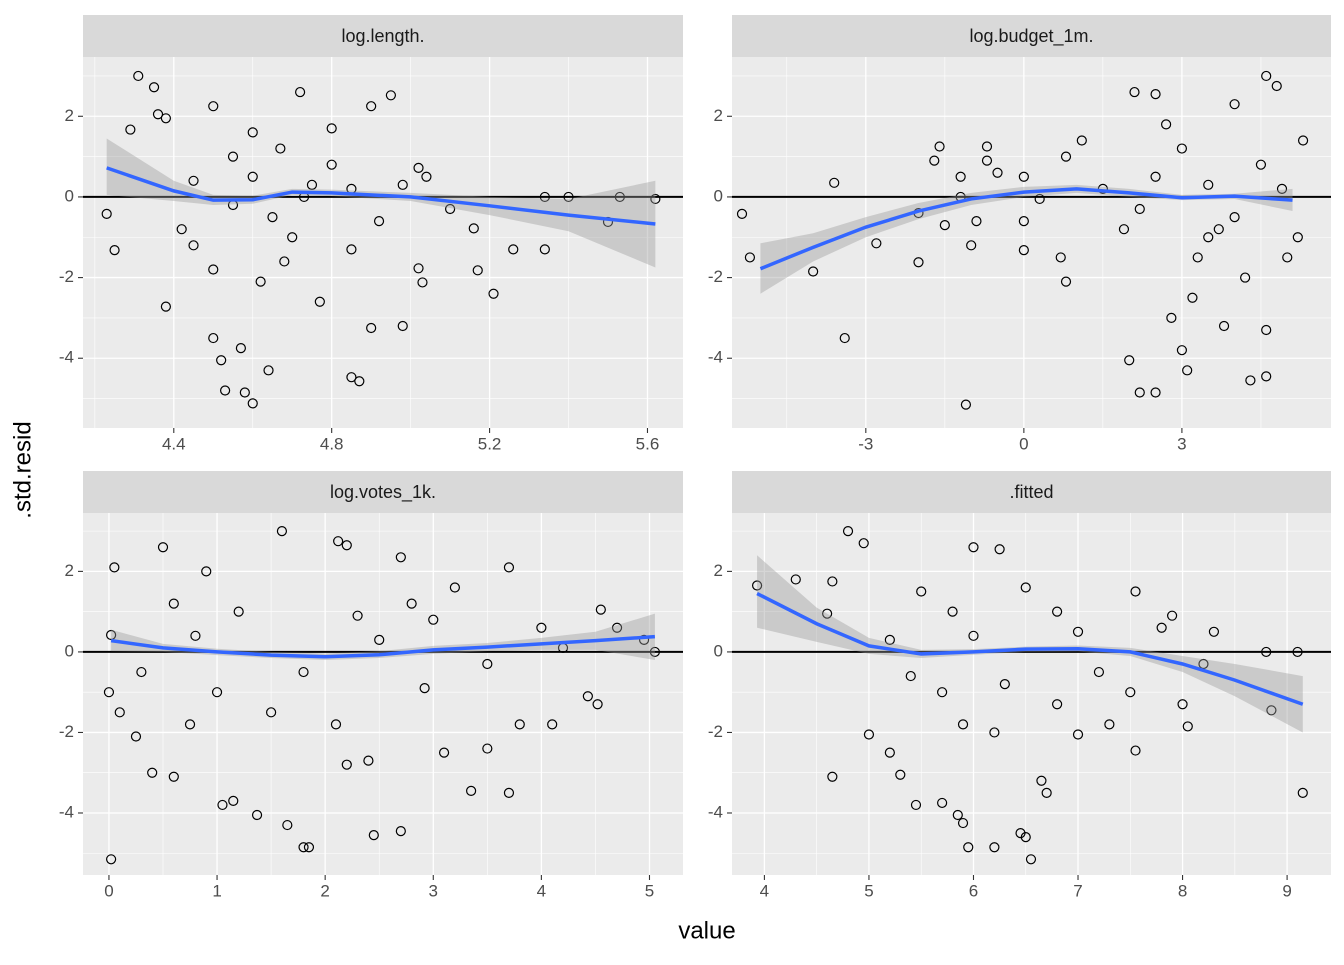 Image resolution: width=1344 pixels, height=965 pixels. What do you see at coordinates (706, 930) in the screenshot?
I see `x-axis-label: value` at bounding box center [706, 930].